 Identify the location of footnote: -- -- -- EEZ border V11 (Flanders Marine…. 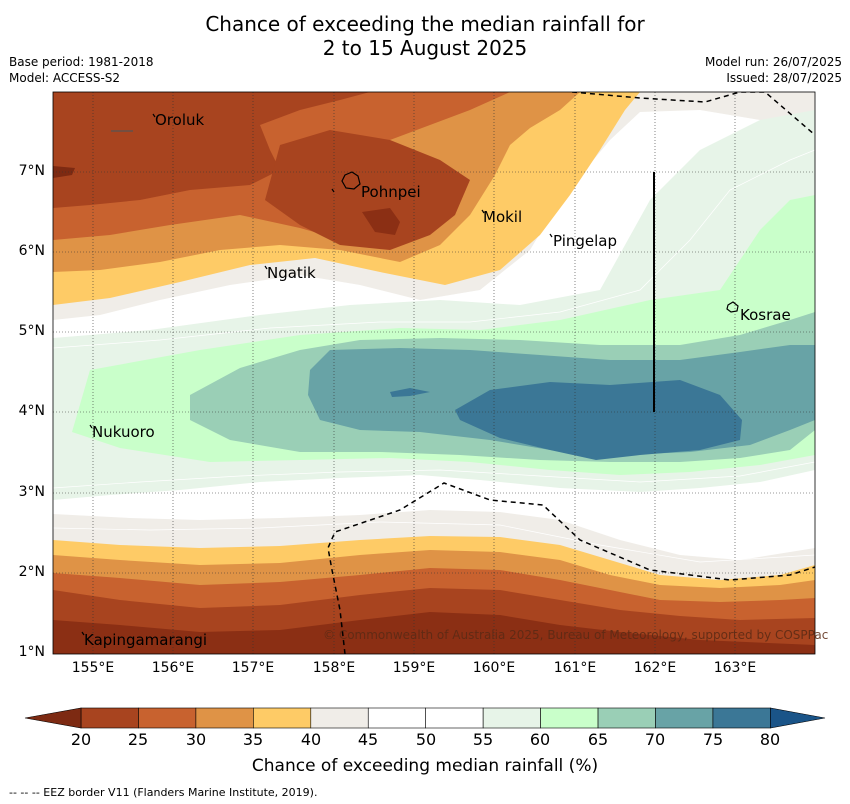
(163, 792).